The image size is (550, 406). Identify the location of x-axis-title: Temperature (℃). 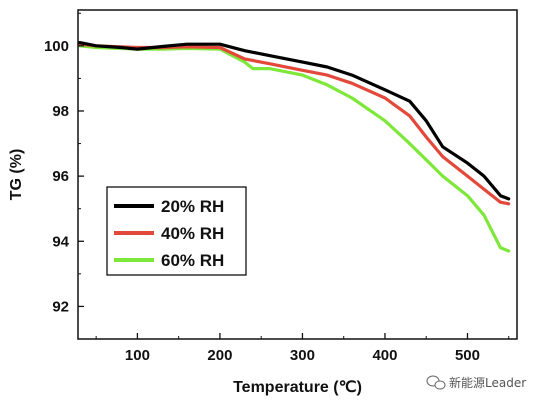
(297, 387).